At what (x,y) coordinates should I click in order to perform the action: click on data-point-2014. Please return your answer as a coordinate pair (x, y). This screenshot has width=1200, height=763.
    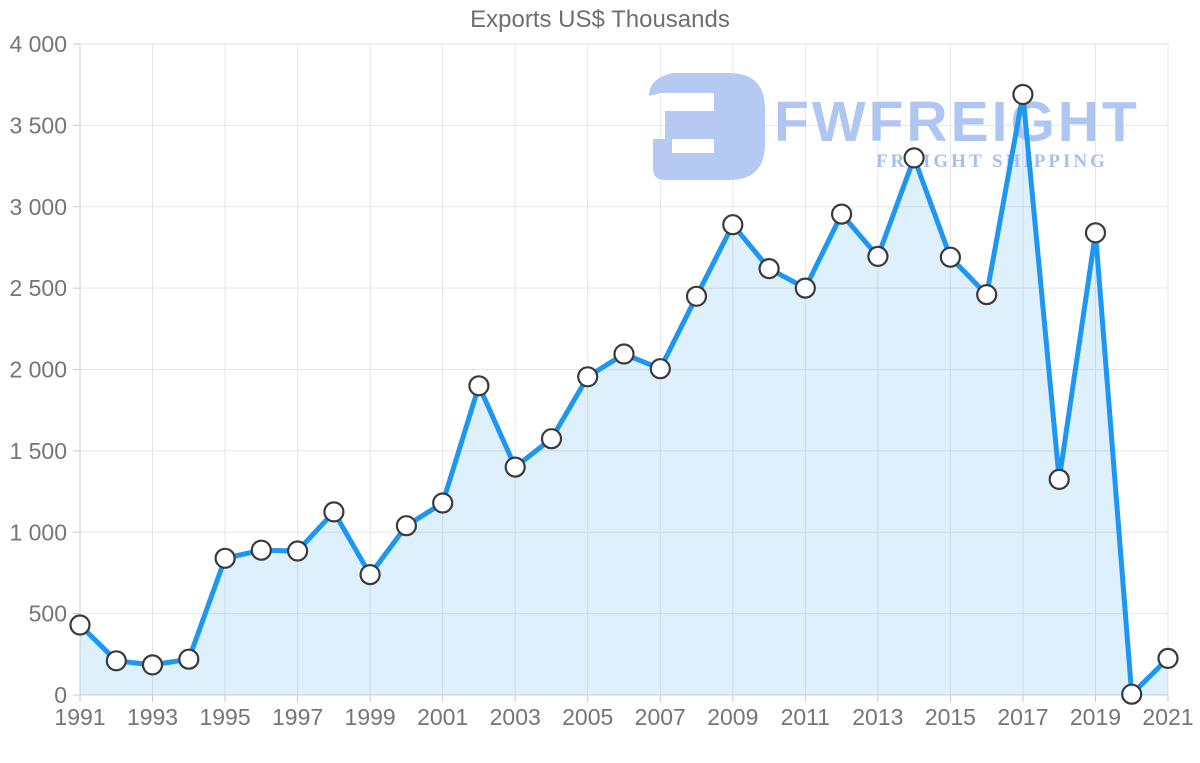
    Looking at the image, I should click on (914, 158).